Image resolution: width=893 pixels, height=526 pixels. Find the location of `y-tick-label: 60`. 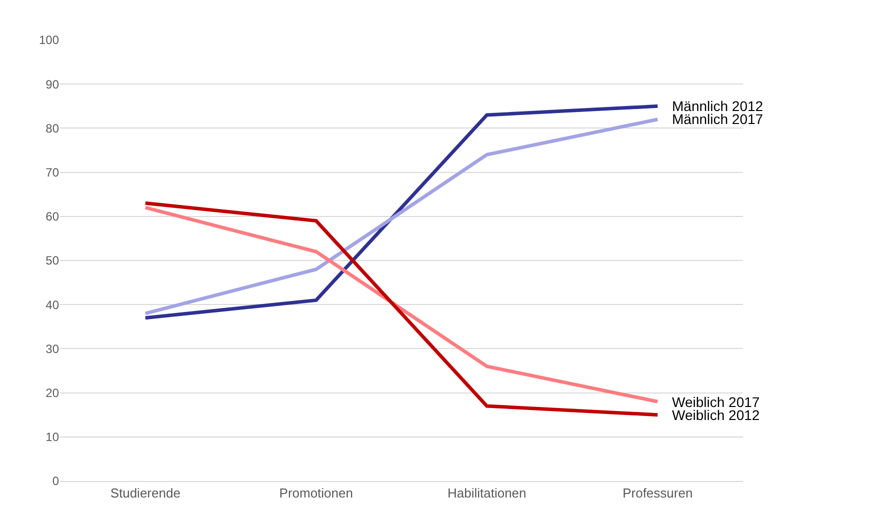

y-tick-label: 60 is located at coordinates (53, 217).